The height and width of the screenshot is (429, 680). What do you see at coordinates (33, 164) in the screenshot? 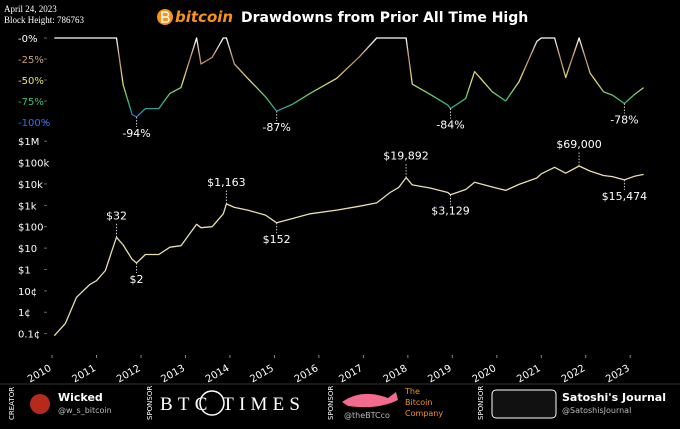
I see `y-tick-label: $100k` at bounding box center [33, 164].